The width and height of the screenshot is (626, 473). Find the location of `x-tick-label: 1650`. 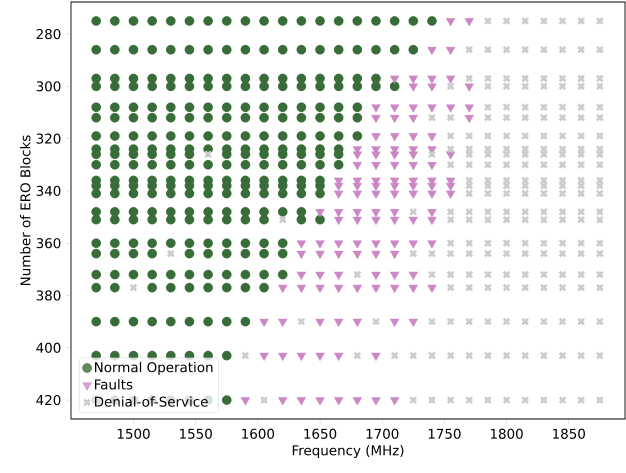

x-tick-label: 1650 is located at coordinates (320, 433).